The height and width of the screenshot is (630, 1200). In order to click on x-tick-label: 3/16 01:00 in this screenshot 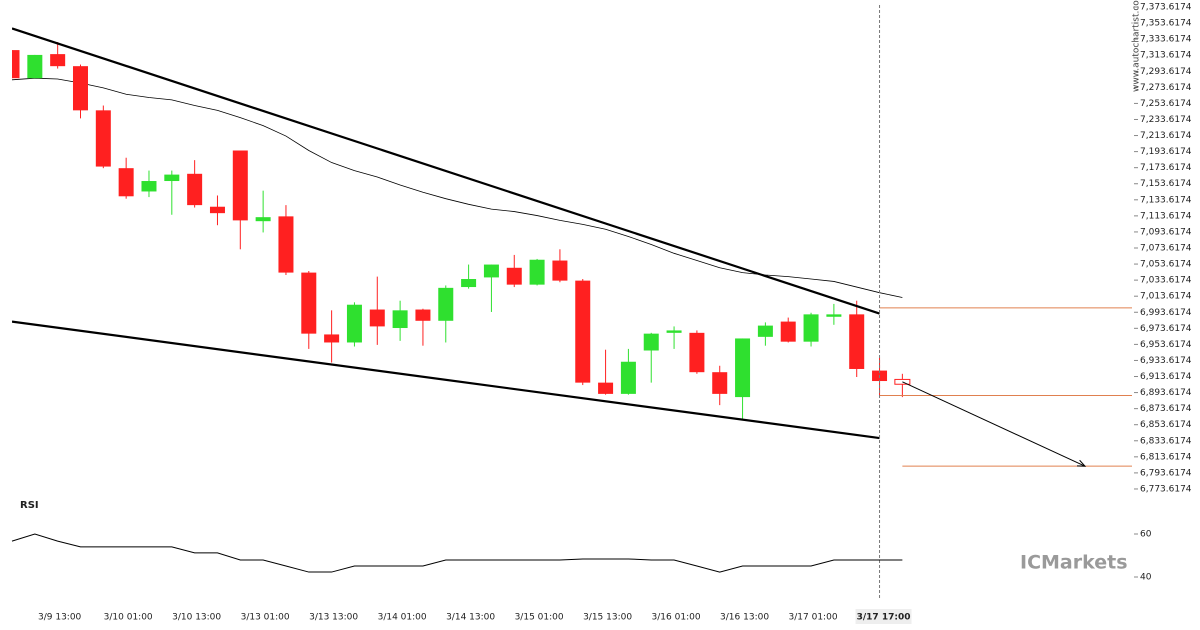, I will do `click(676, 618)`.